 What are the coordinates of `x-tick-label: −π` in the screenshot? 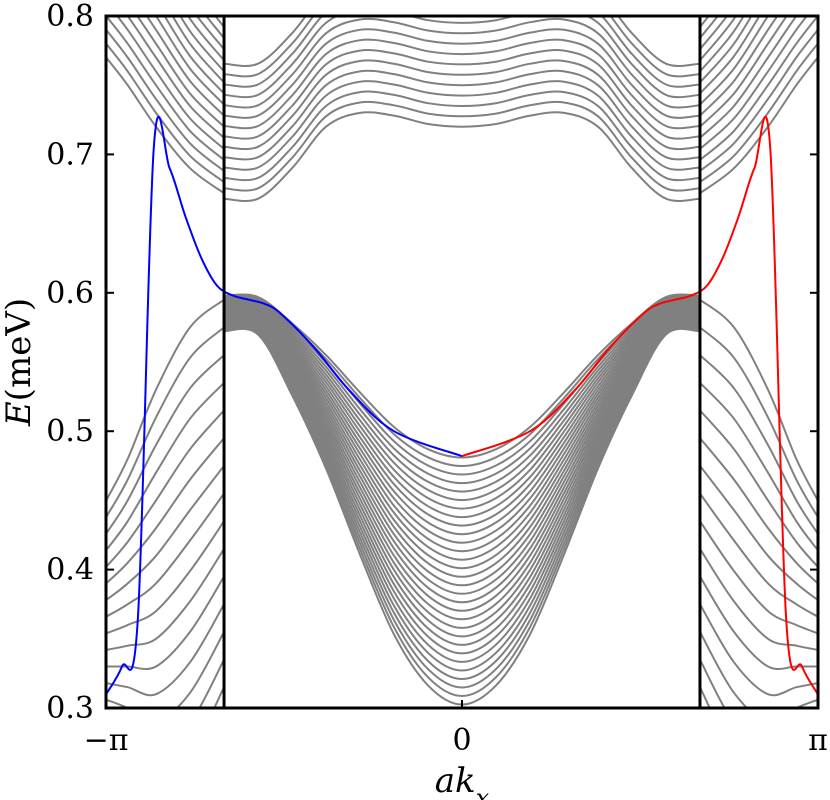 It's located at (106, 740).